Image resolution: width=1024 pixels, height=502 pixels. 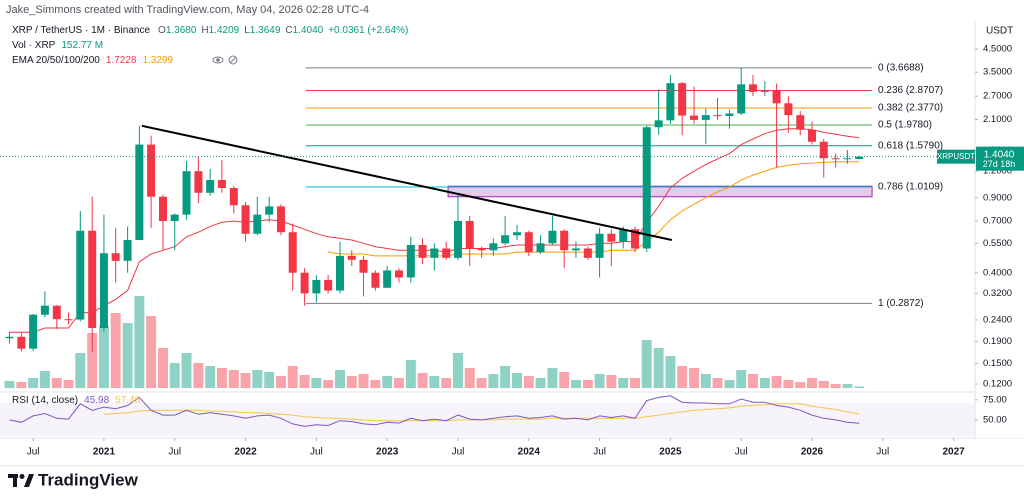 I want to click on y-tick-label: 2.1000, so click(x=997, y=119).